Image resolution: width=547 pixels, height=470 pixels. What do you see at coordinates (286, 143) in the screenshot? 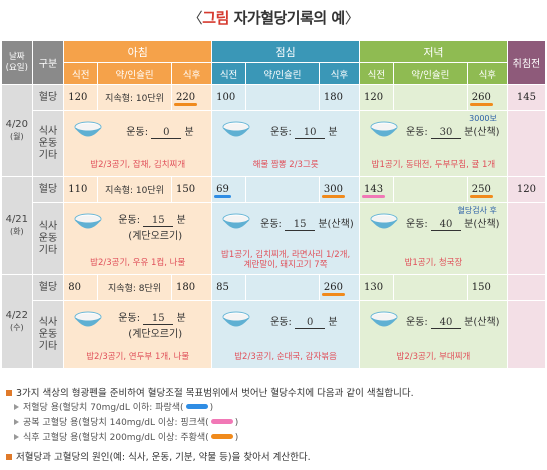
I see `meal-cell: 운동: 10 분 해물 짬뽕 2/3그릇` at bounding box center [286, 143].